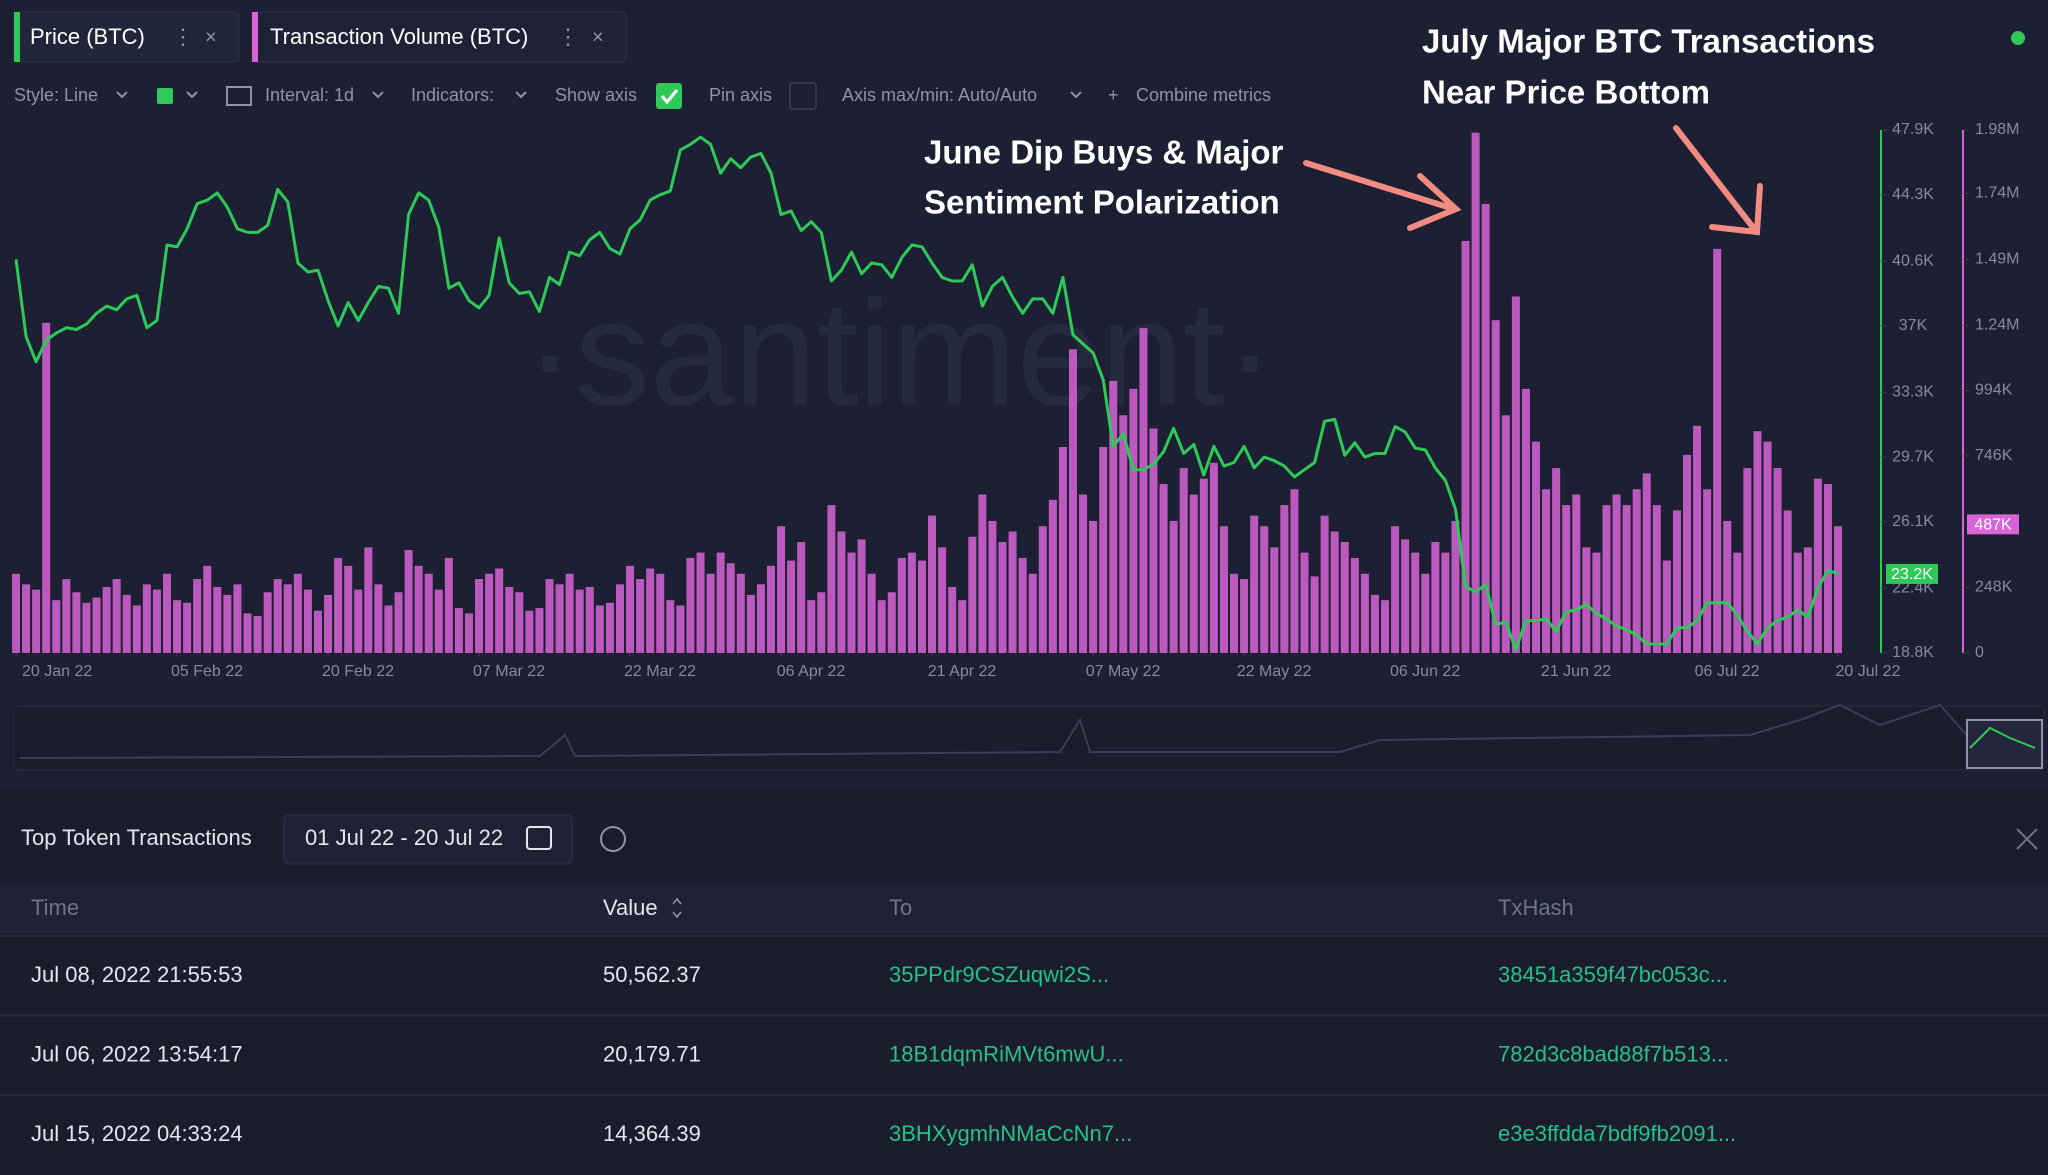  What do you see at coordinates (1868, 671) in the screenshot?
I see `x-tick-label: 20 Jul 22` at bounding box center [1868, 671].